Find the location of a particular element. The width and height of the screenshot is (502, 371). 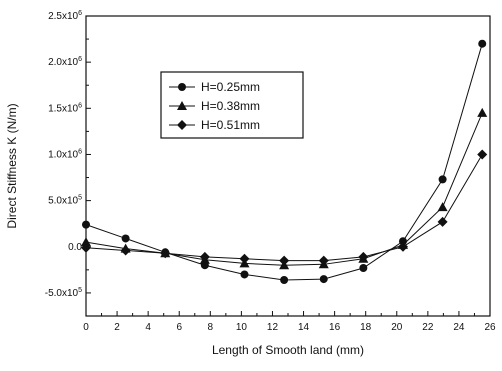

legend-item: H=0.38mm is located at coordinates (214, 106).